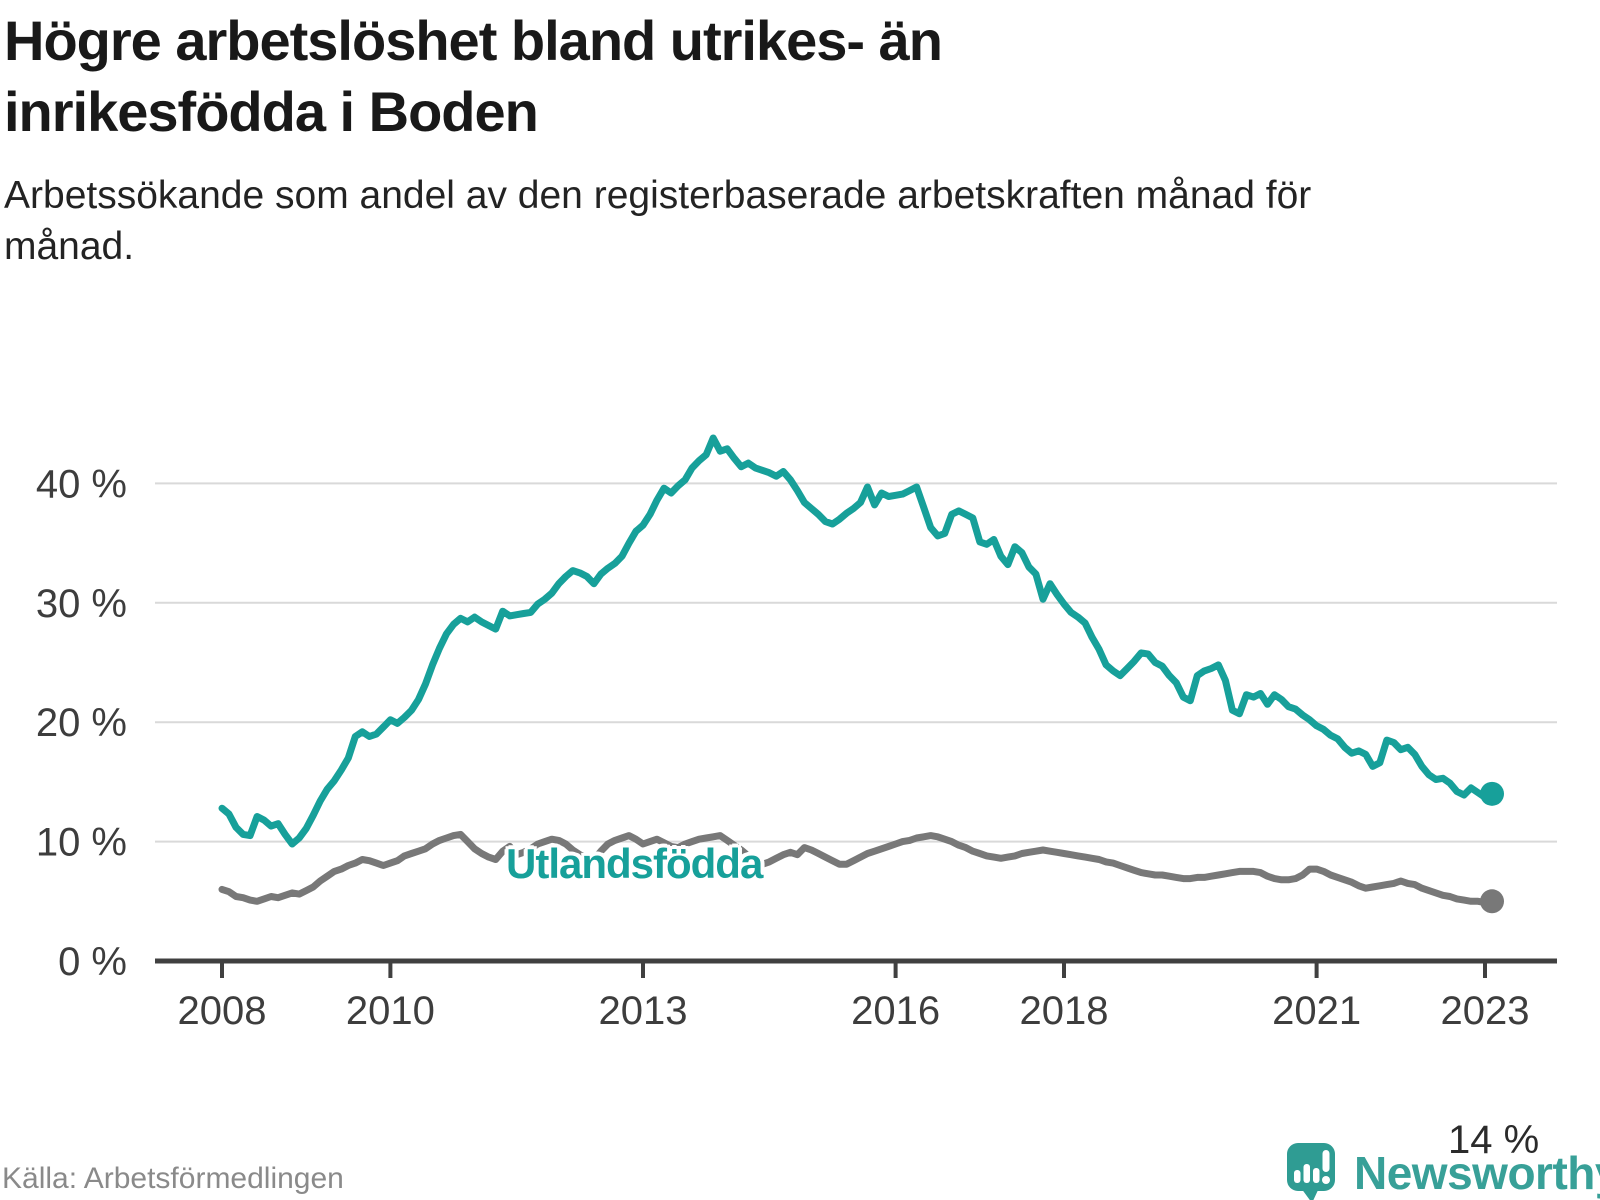  What do you see at coordinates (1492, 793) in the screenshot?
I see `series-end-dot-utlandsfodda` at bounding box center [1492, 793].